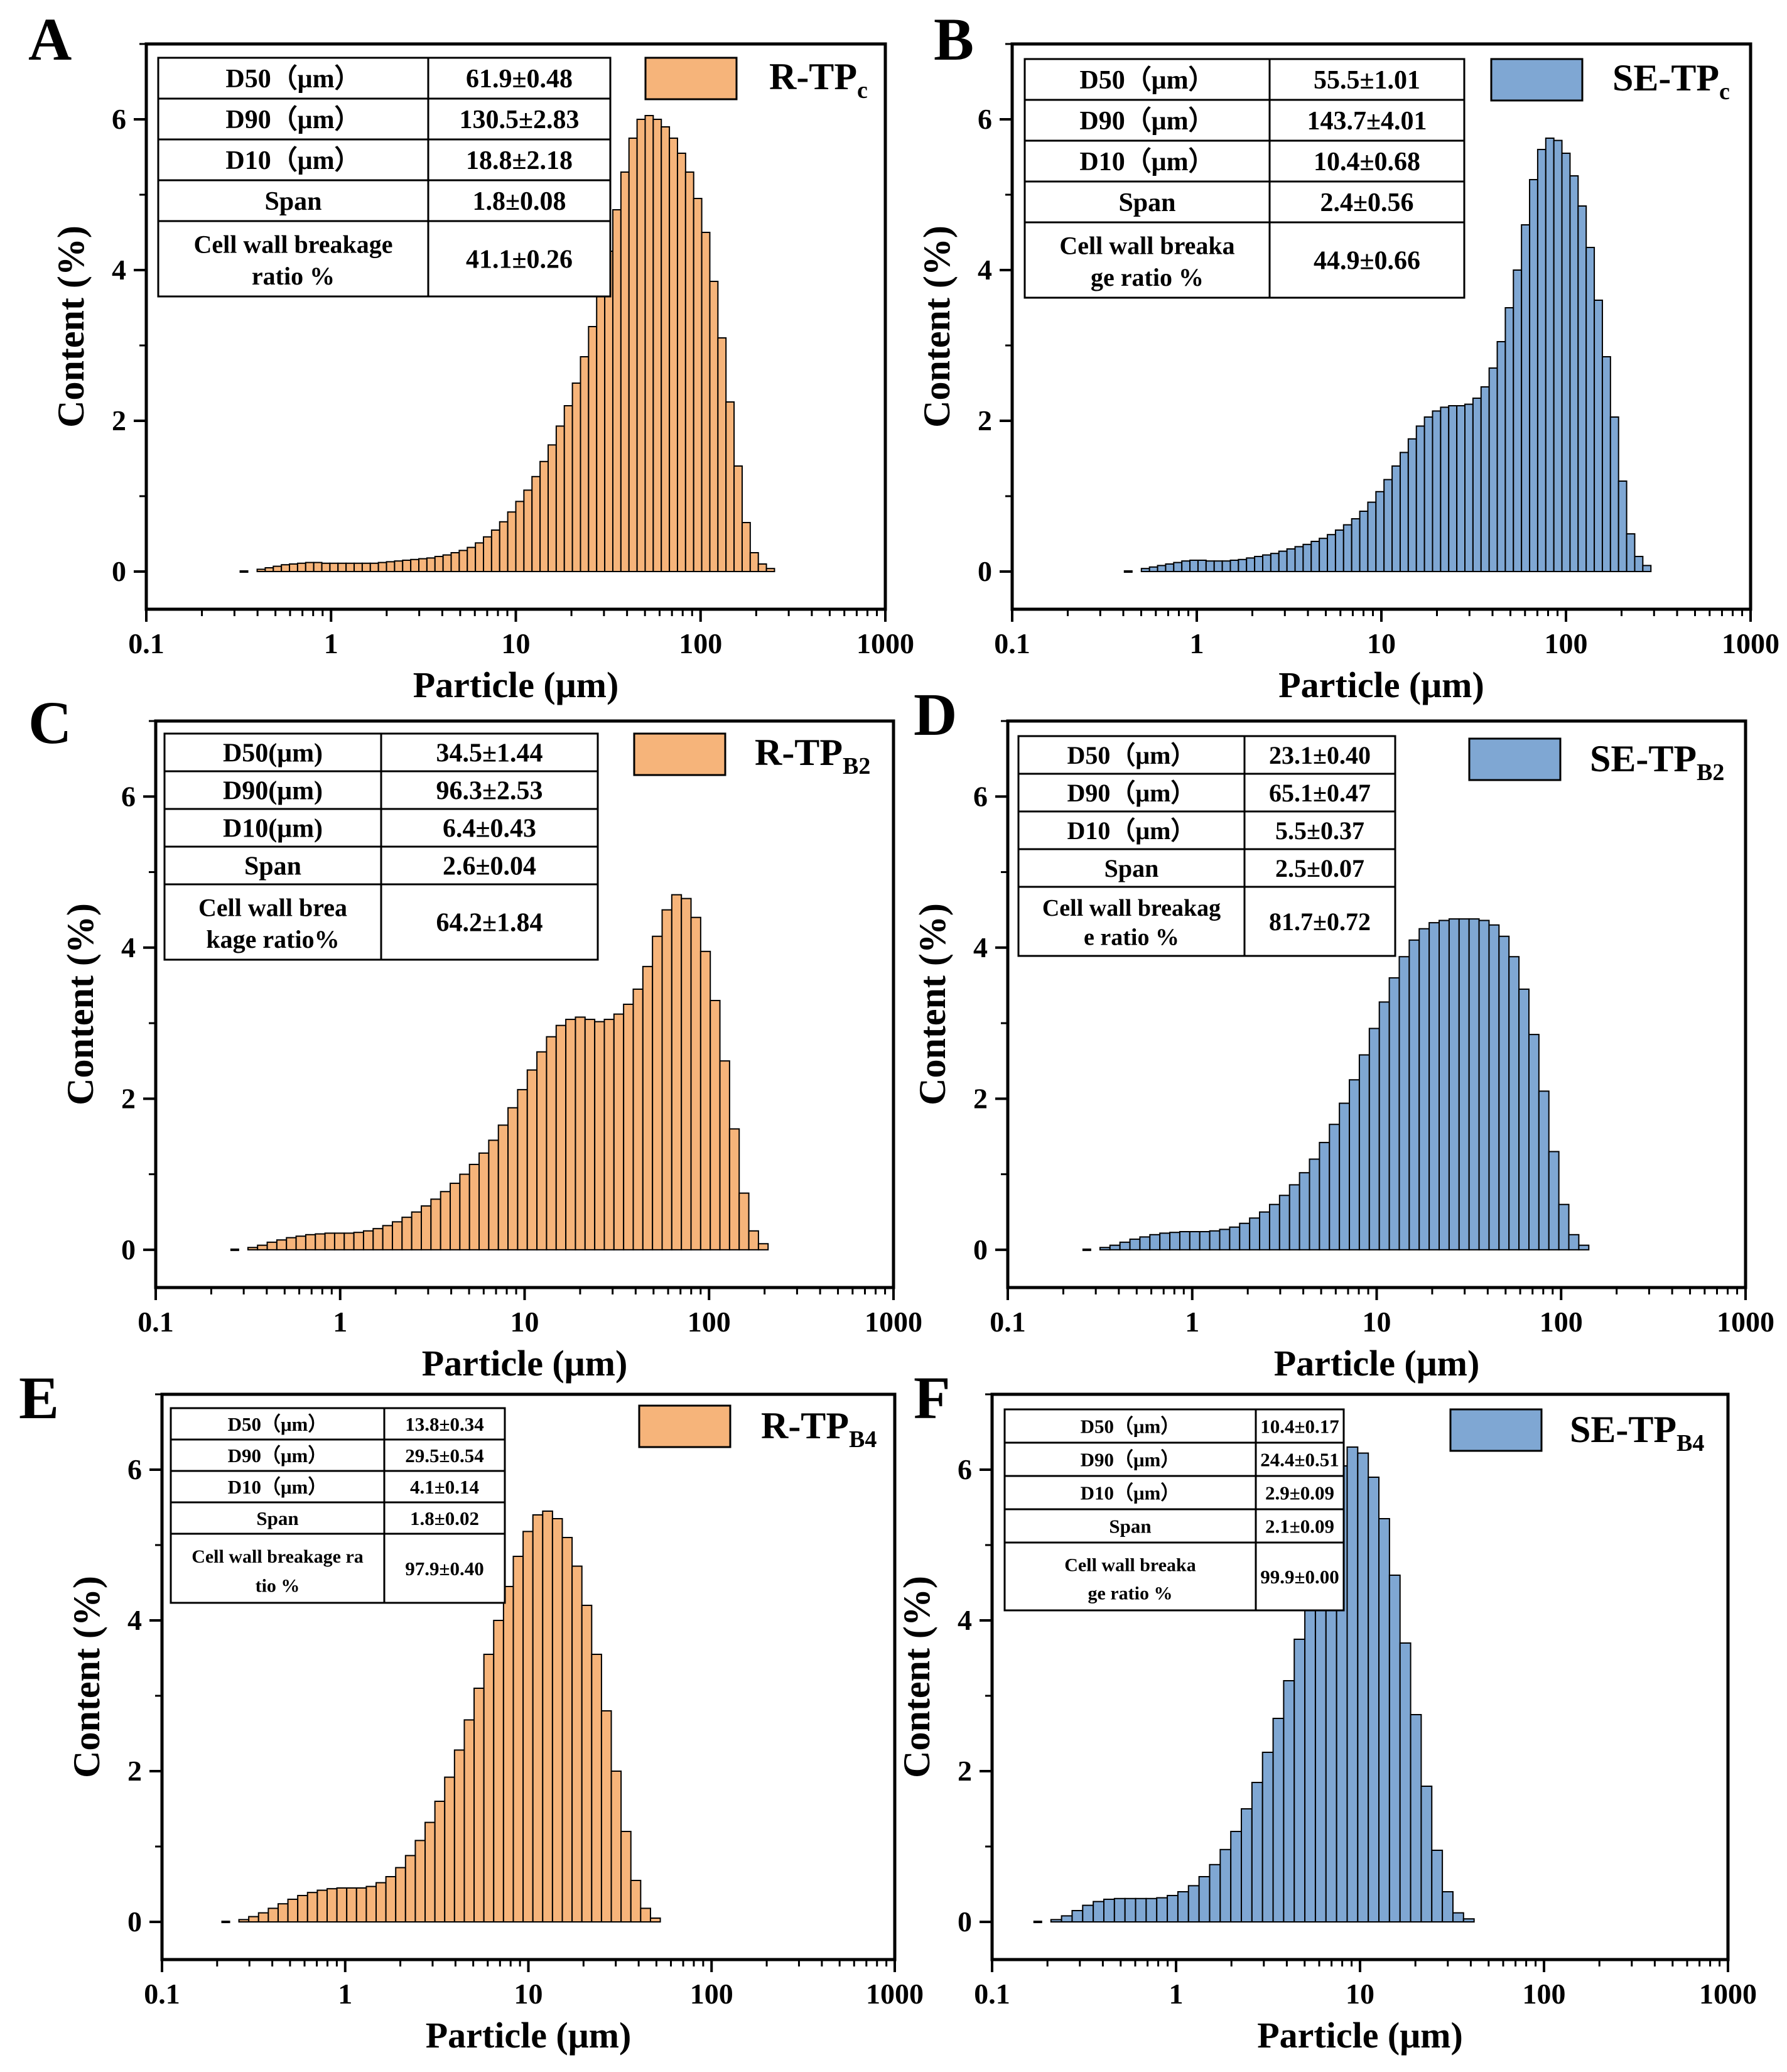  Describe the element at coordinates (895, 1994) in the screenshot. I see `x-tick-label: 1000` at that location.